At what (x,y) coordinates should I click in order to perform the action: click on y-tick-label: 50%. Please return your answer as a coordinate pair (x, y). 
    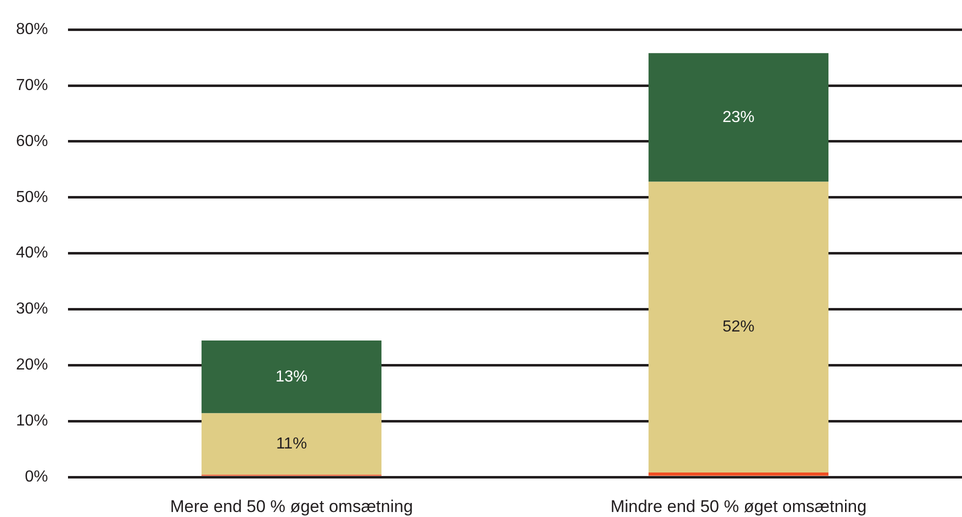
    Looking at the image, I should click on (32, 197).